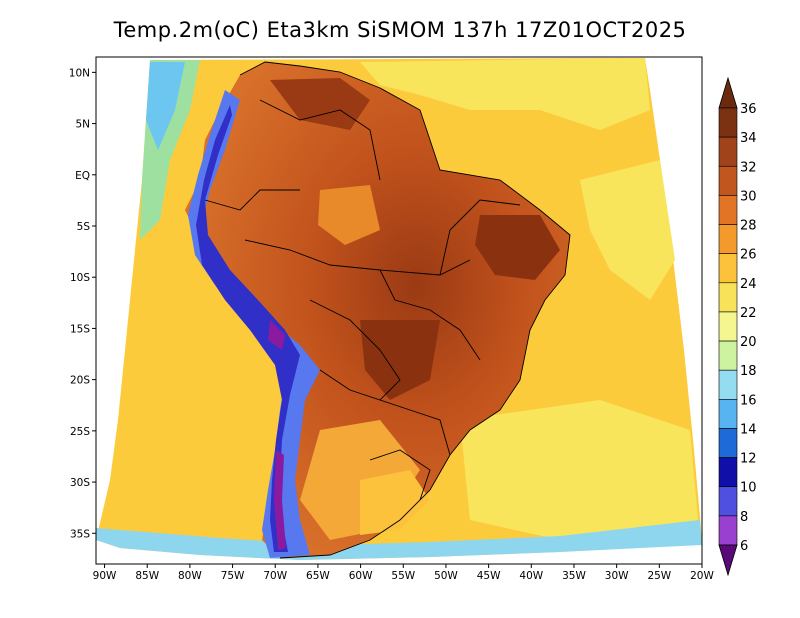 This screenshot has width=800, height=618. What do you see at coordinates (748, 138) in the screenshot?
I see `colorbar-label: 34` at bounding box center [748, 138].